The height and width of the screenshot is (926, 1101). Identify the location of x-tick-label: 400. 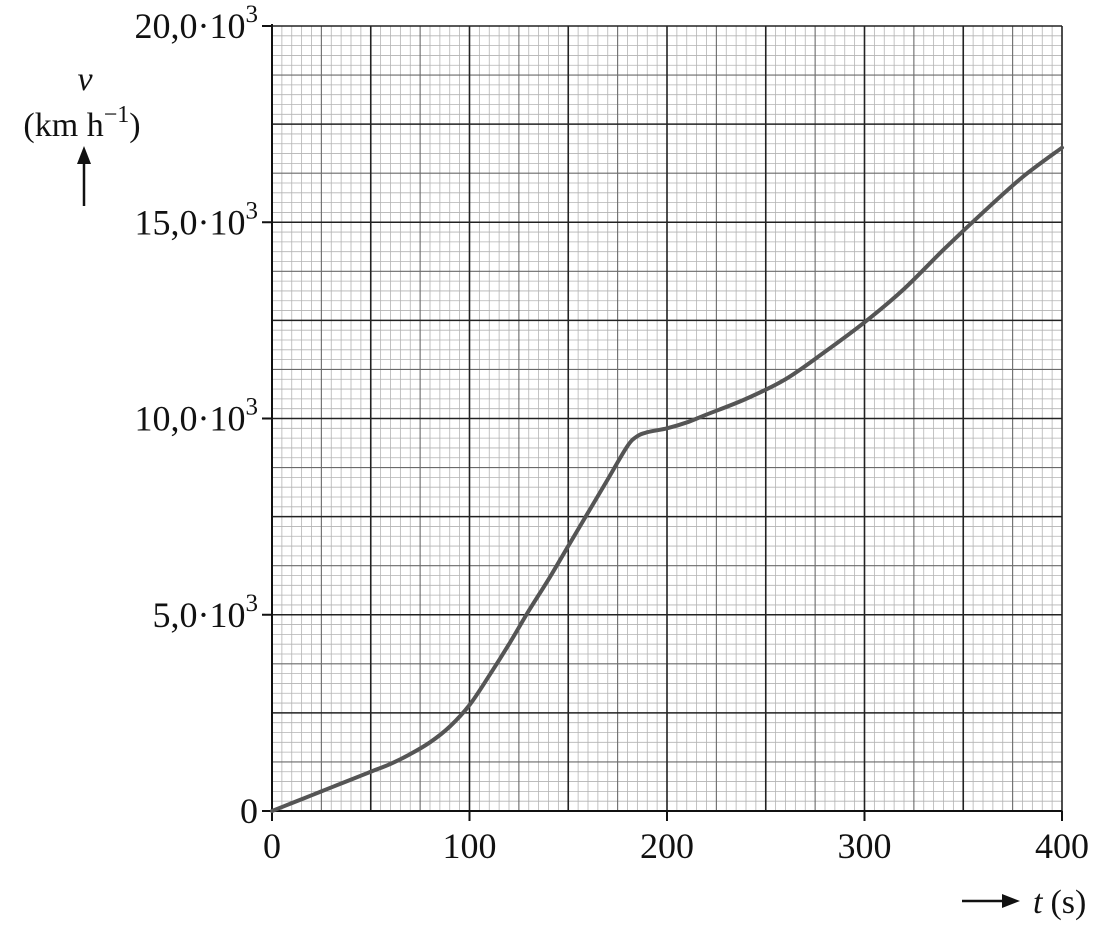
(1062, 846).